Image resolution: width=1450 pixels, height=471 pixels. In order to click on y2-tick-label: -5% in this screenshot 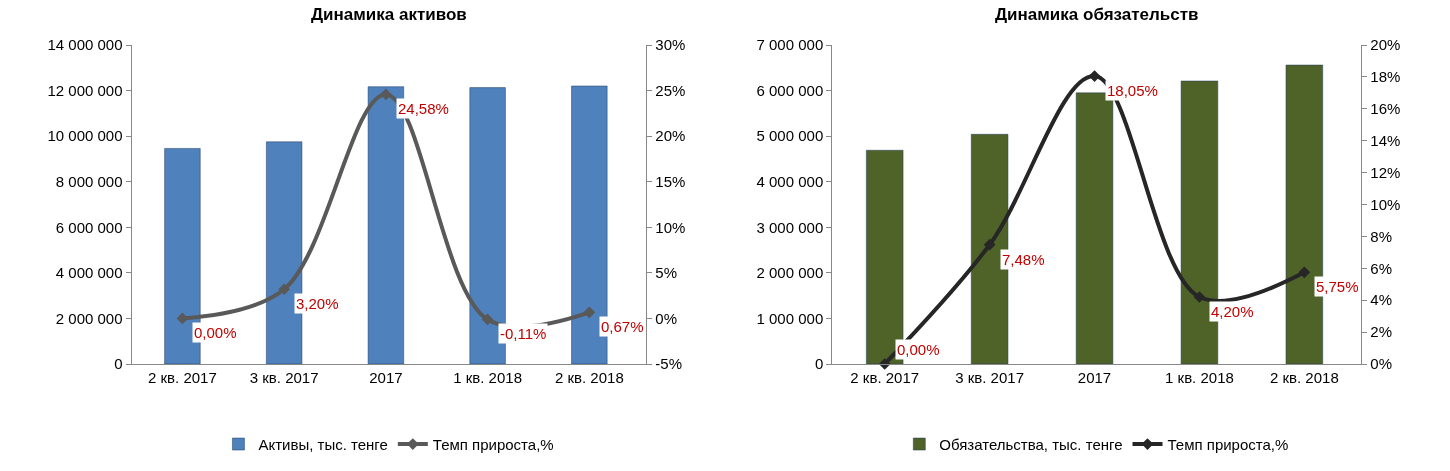, I will do `click(669, 364)`.